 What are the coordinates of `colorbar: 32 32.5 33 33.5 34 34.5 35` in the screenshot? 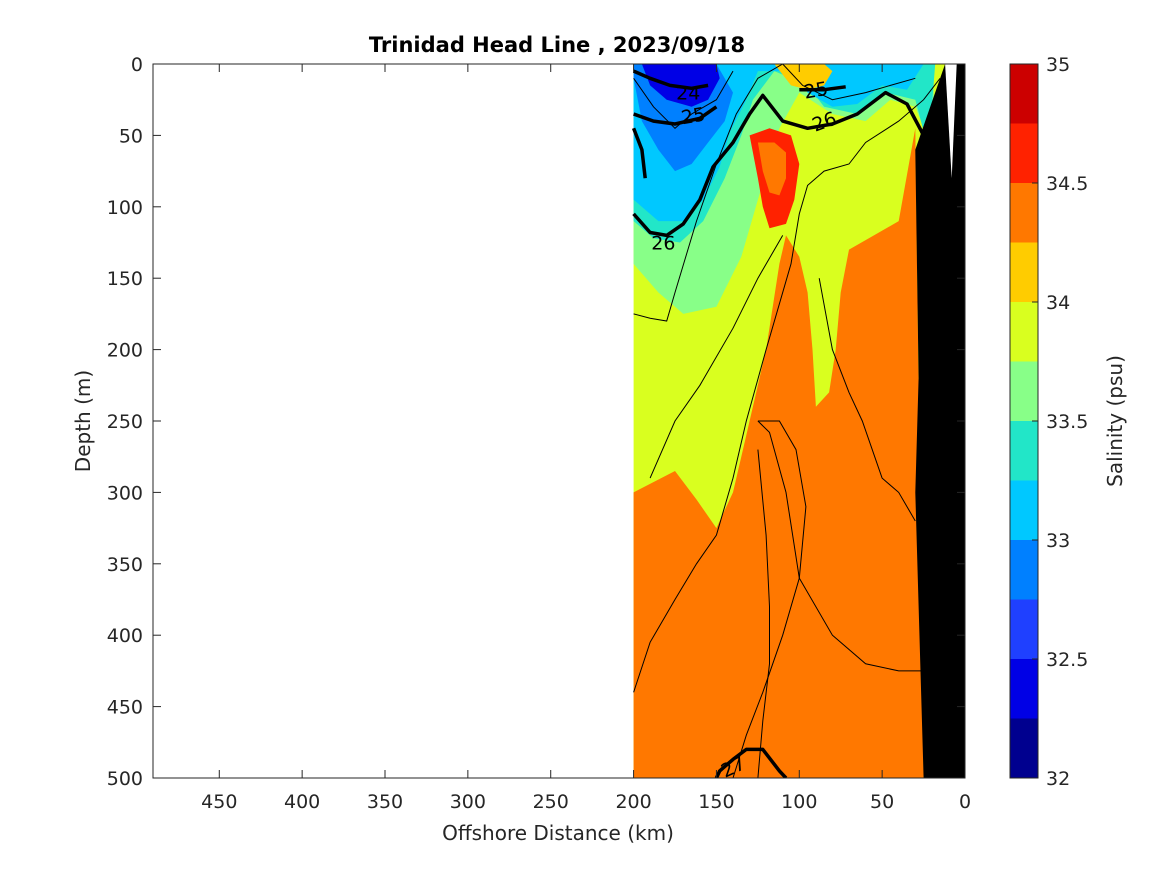 It's located at (1048, 422).